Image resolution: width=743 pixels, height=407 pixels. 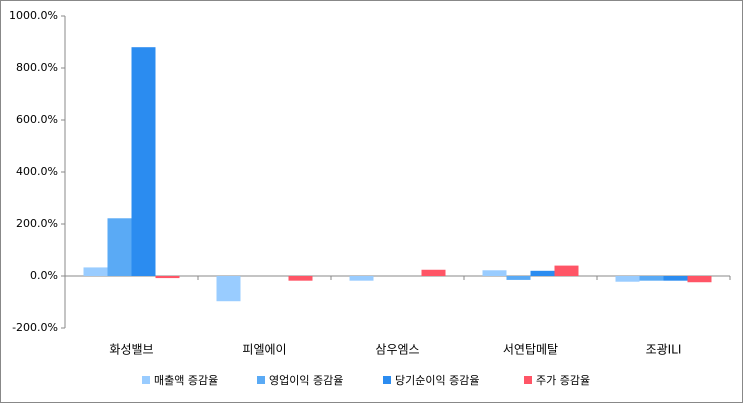 What do you see at coordinates (186, 380) in the screenshot?
I see `legend-label: 매출액 증감율` at bounding box center [186, 380].